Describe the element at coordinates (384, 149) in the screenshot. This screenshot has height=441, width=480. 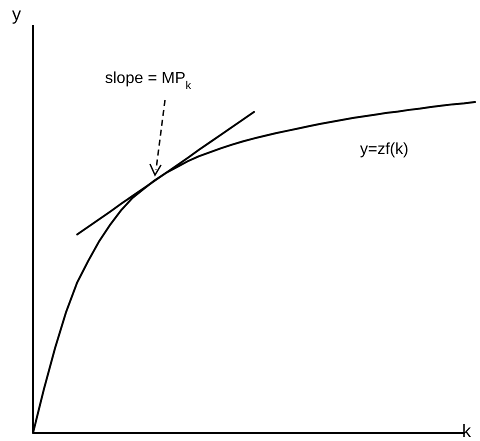
I see `series-label: y=zf(k)` at that location.